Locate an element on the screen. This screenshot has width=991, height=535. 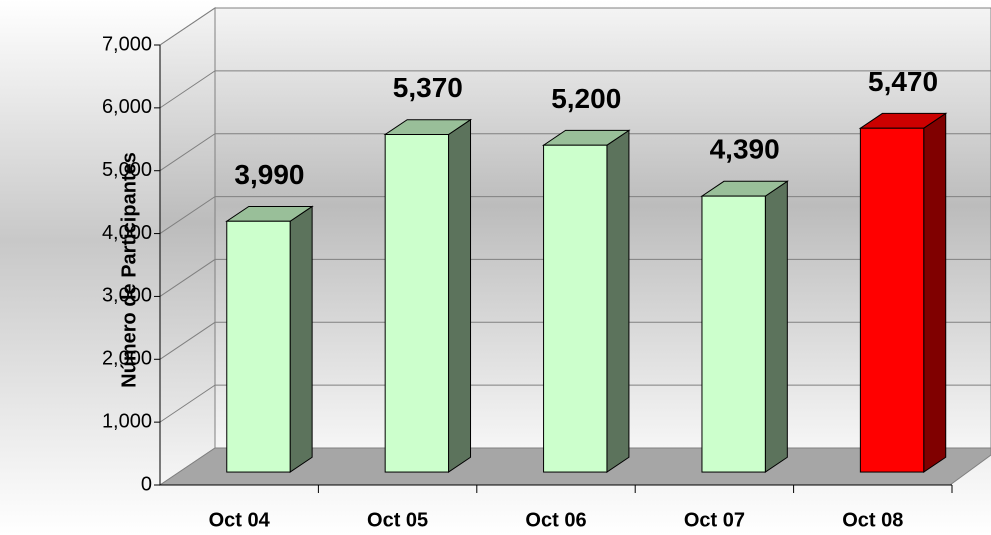
y-tick-label: 4,000 is located at coordinates (127, 233).